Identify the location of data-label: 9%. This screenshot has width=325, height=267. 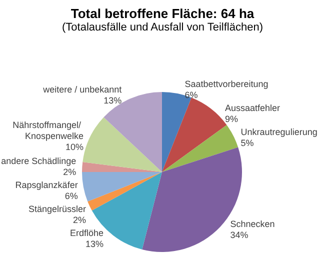
(231, 119).